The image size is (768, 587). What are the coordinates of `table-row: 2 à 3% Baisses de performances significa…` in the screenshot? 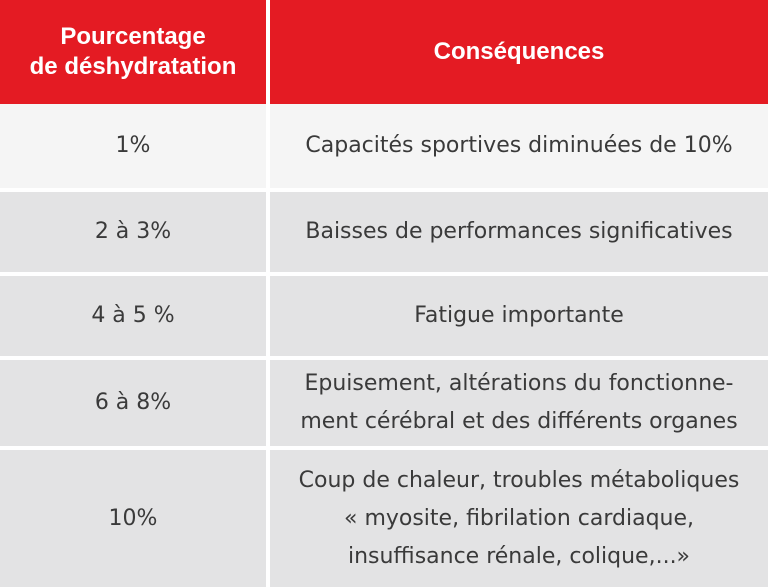 It's located at (384, 232).